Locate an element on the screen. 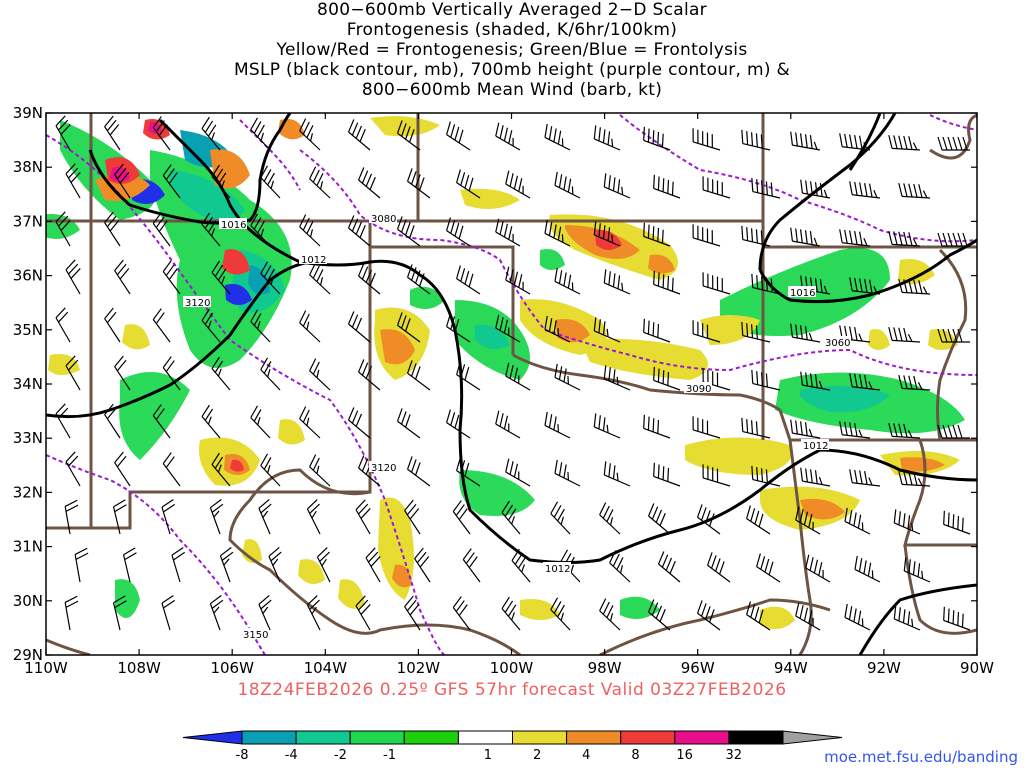 The image size is (1024, 768). height-label: 3060 is located at coordinates (837, 343).